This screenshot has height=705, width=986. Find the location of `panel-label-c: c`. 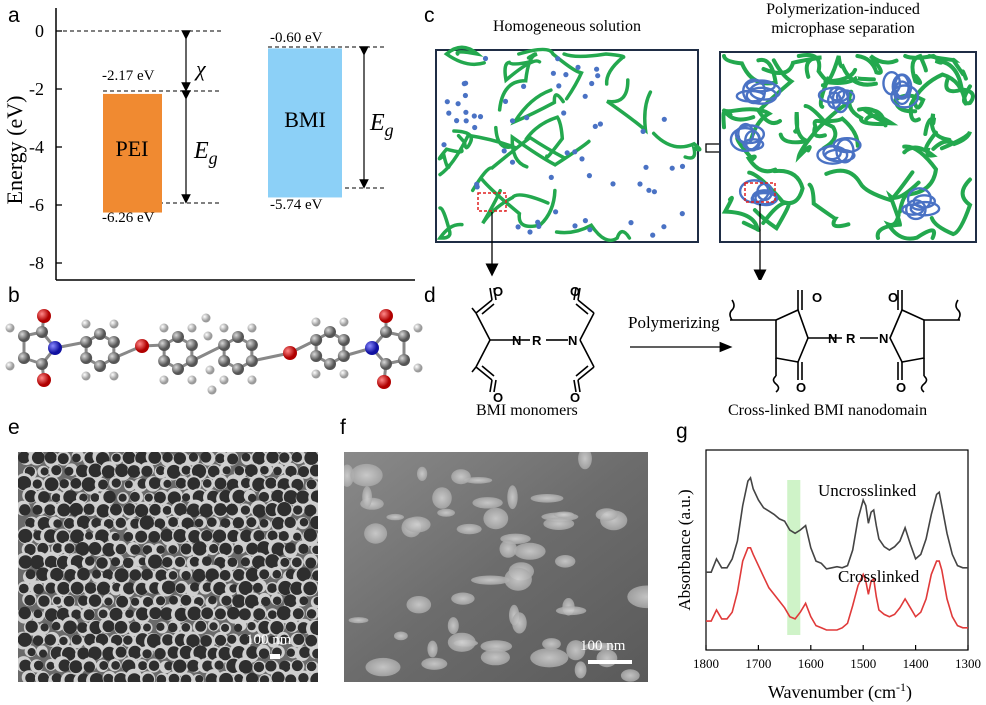

panel-label-c: c is located at coordinates (429, 15).